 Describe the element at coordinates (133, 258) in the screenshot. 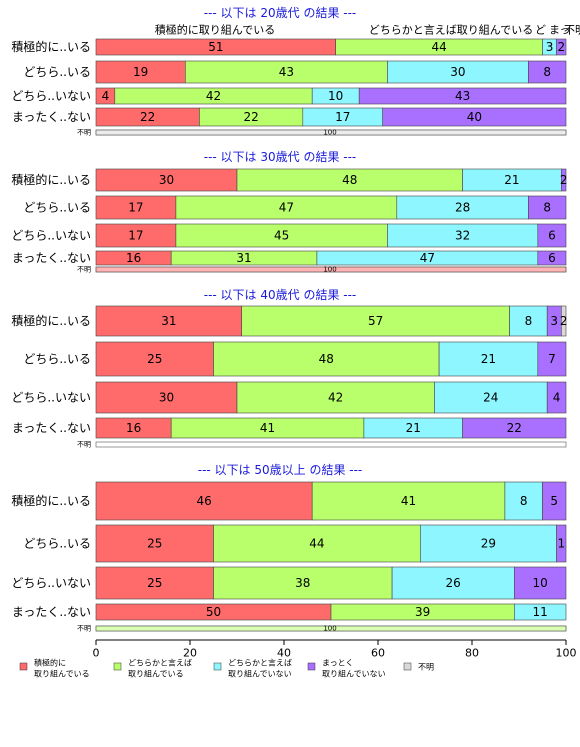

I see `data-label: 16` at that location.